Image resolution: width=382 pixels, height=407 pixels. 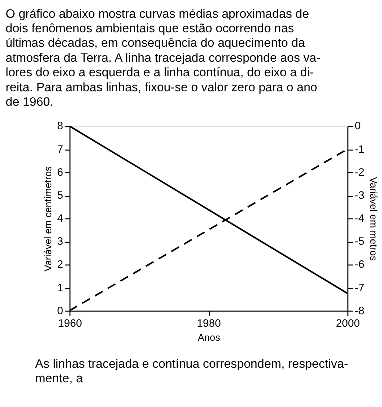 I want to click on y2-tick-label: -3, so click(x=359, y=196).